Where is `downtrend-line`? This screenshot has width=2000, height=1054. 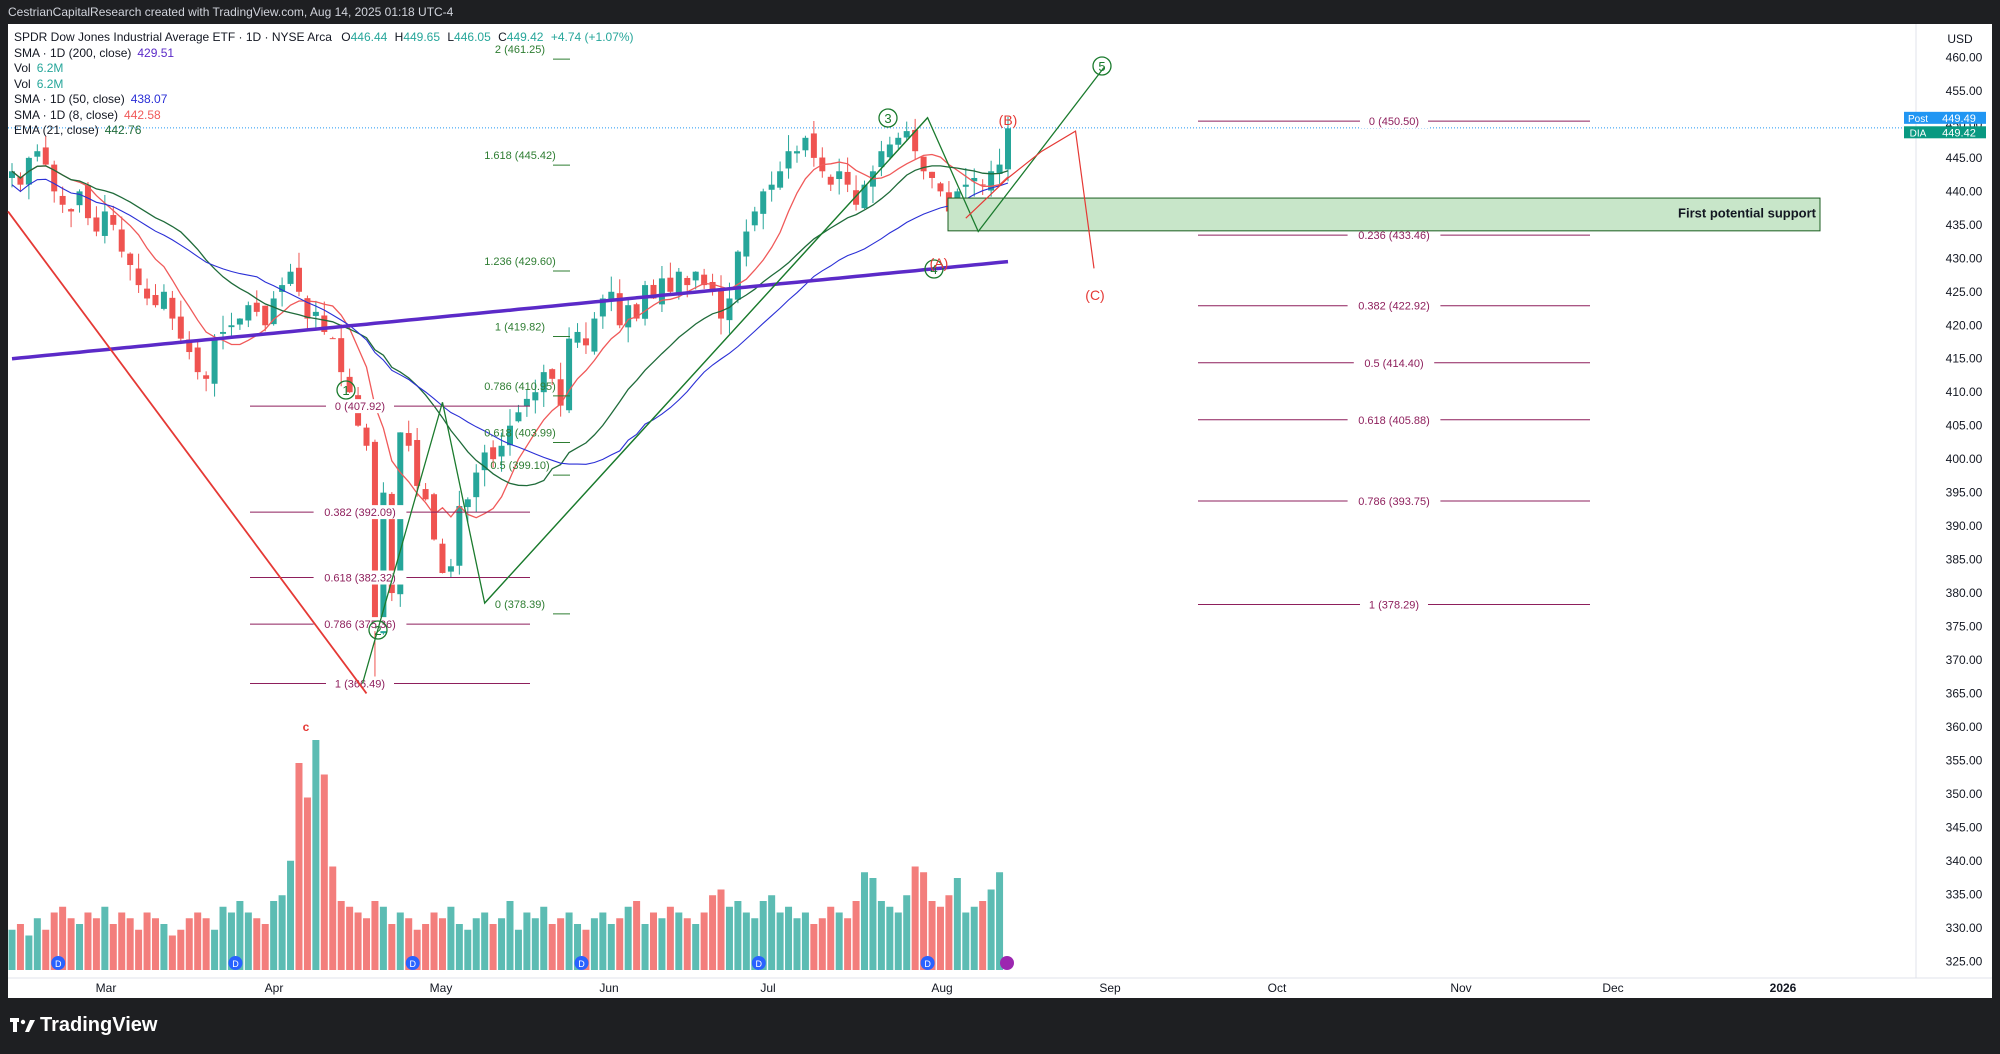
downtrend-line is located at coordinates (187, 452).